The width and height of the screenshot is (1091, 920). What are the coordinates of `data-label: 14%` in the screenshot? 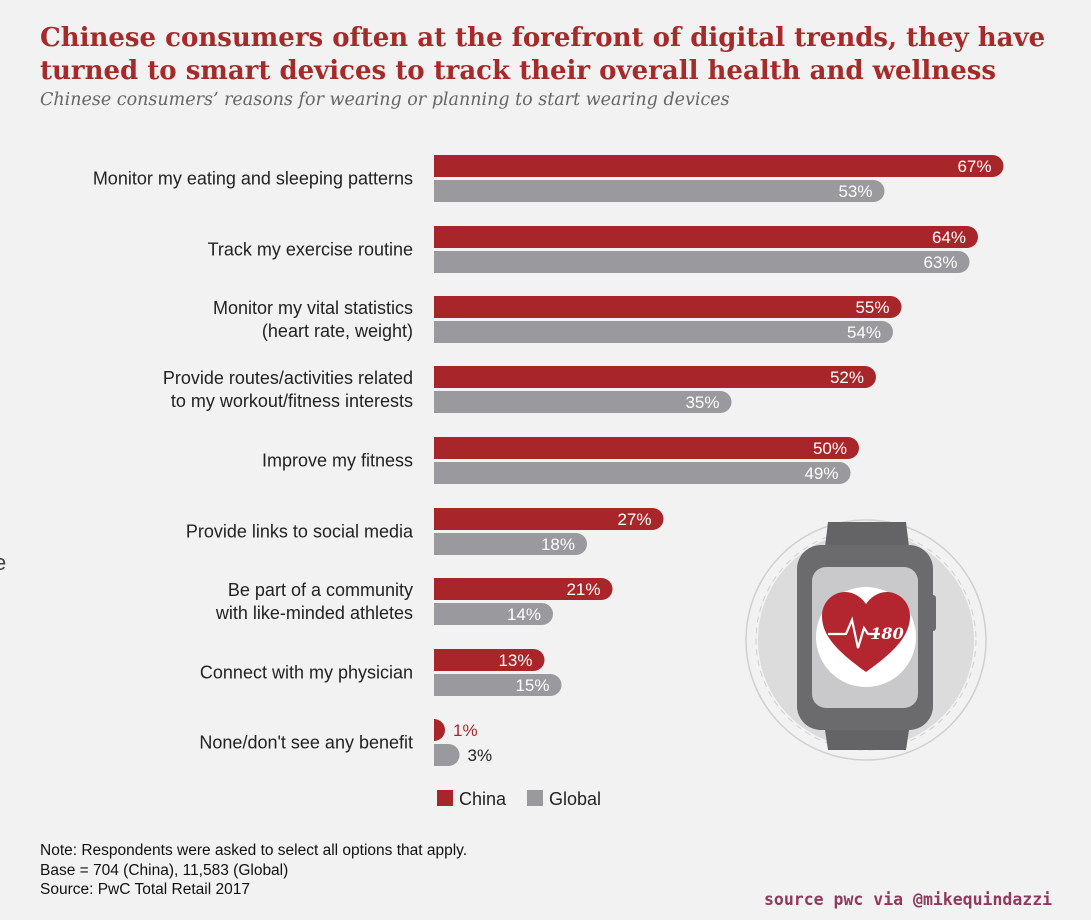 It's located at (524, 614).